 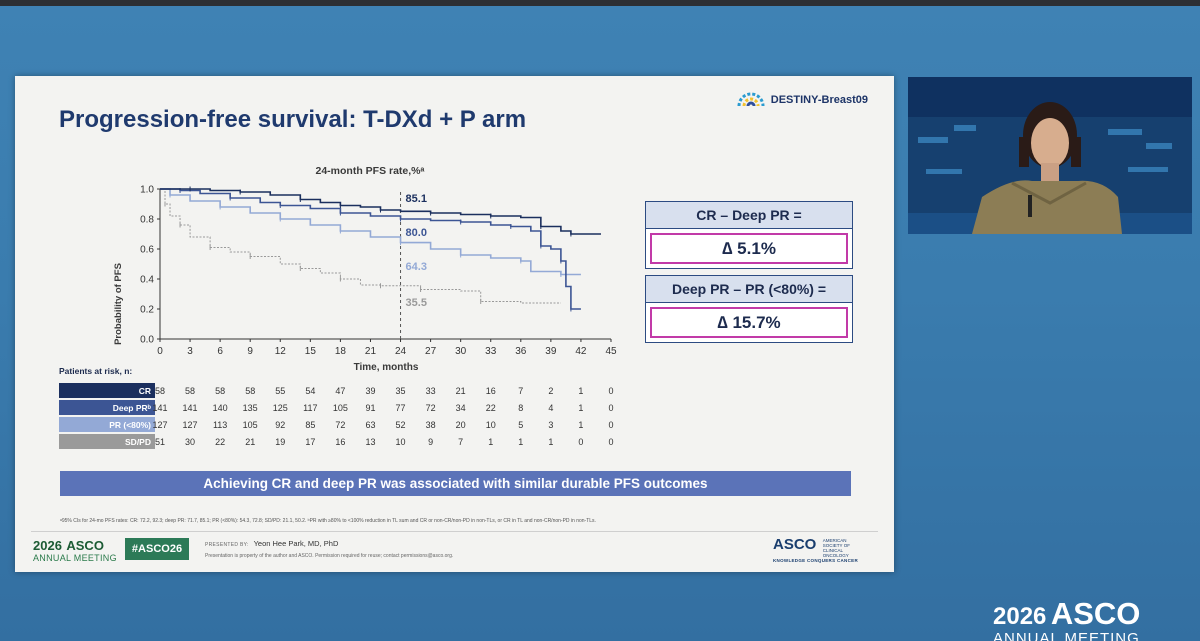 What do you see at coordinates (147, 340) in the screenshot?
I see `y-tick-label: 0.0` at bounding box center [147, 340].